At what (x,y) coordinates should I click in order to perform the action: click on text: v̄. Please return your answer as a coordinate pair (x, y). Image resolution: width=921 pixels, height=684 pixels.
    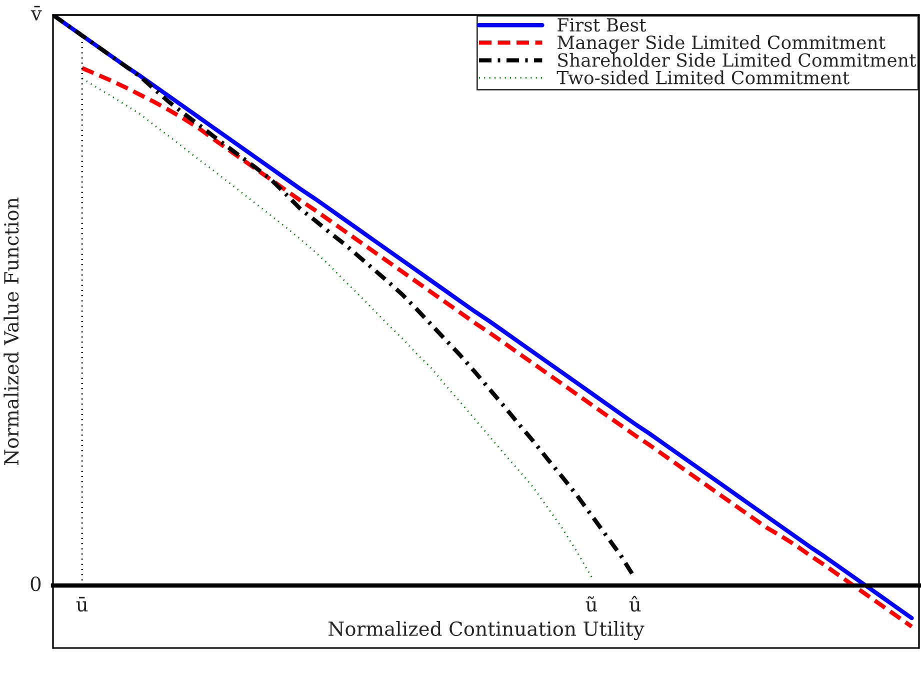
    Looking at the image, I should click on (36, 13).